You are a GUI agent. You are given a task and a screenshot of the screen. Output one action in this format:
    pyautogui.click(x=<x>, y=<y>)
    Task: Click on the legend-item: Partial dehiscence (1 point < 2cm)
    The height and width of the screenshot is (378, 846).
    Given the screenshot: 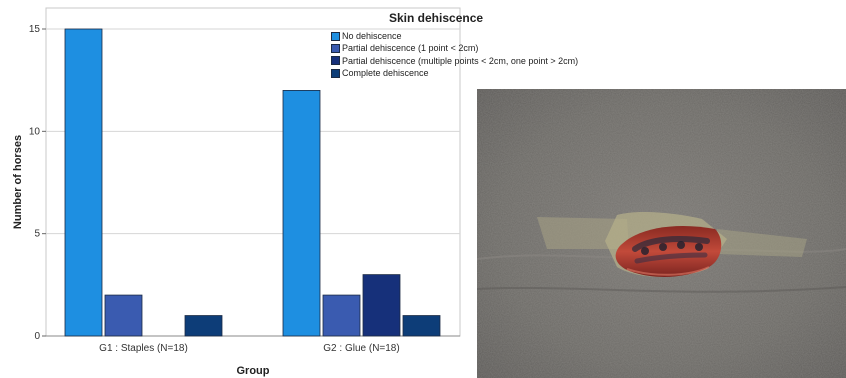 What is the action you would take?
    pyautogui.click(x=454, y=48)
    